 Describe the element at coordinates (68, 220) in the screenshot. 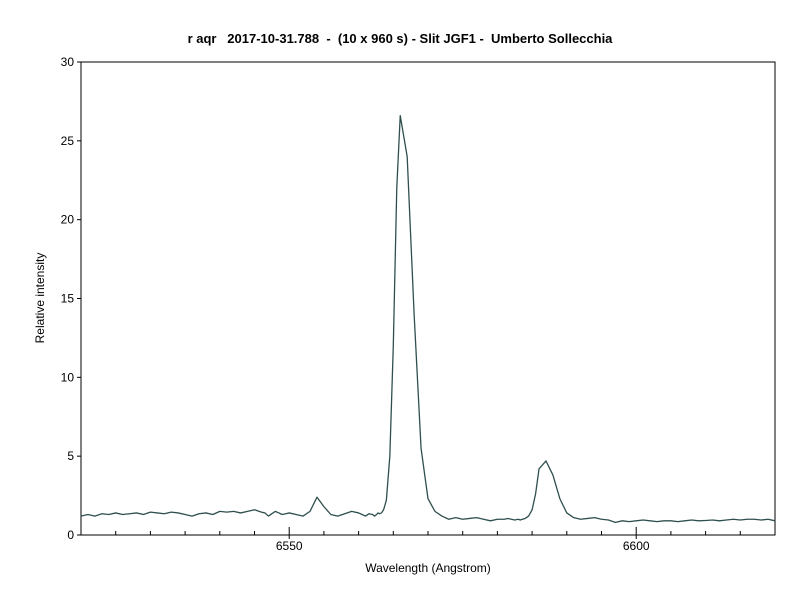

I see `y-tick-label: 20` at that location.